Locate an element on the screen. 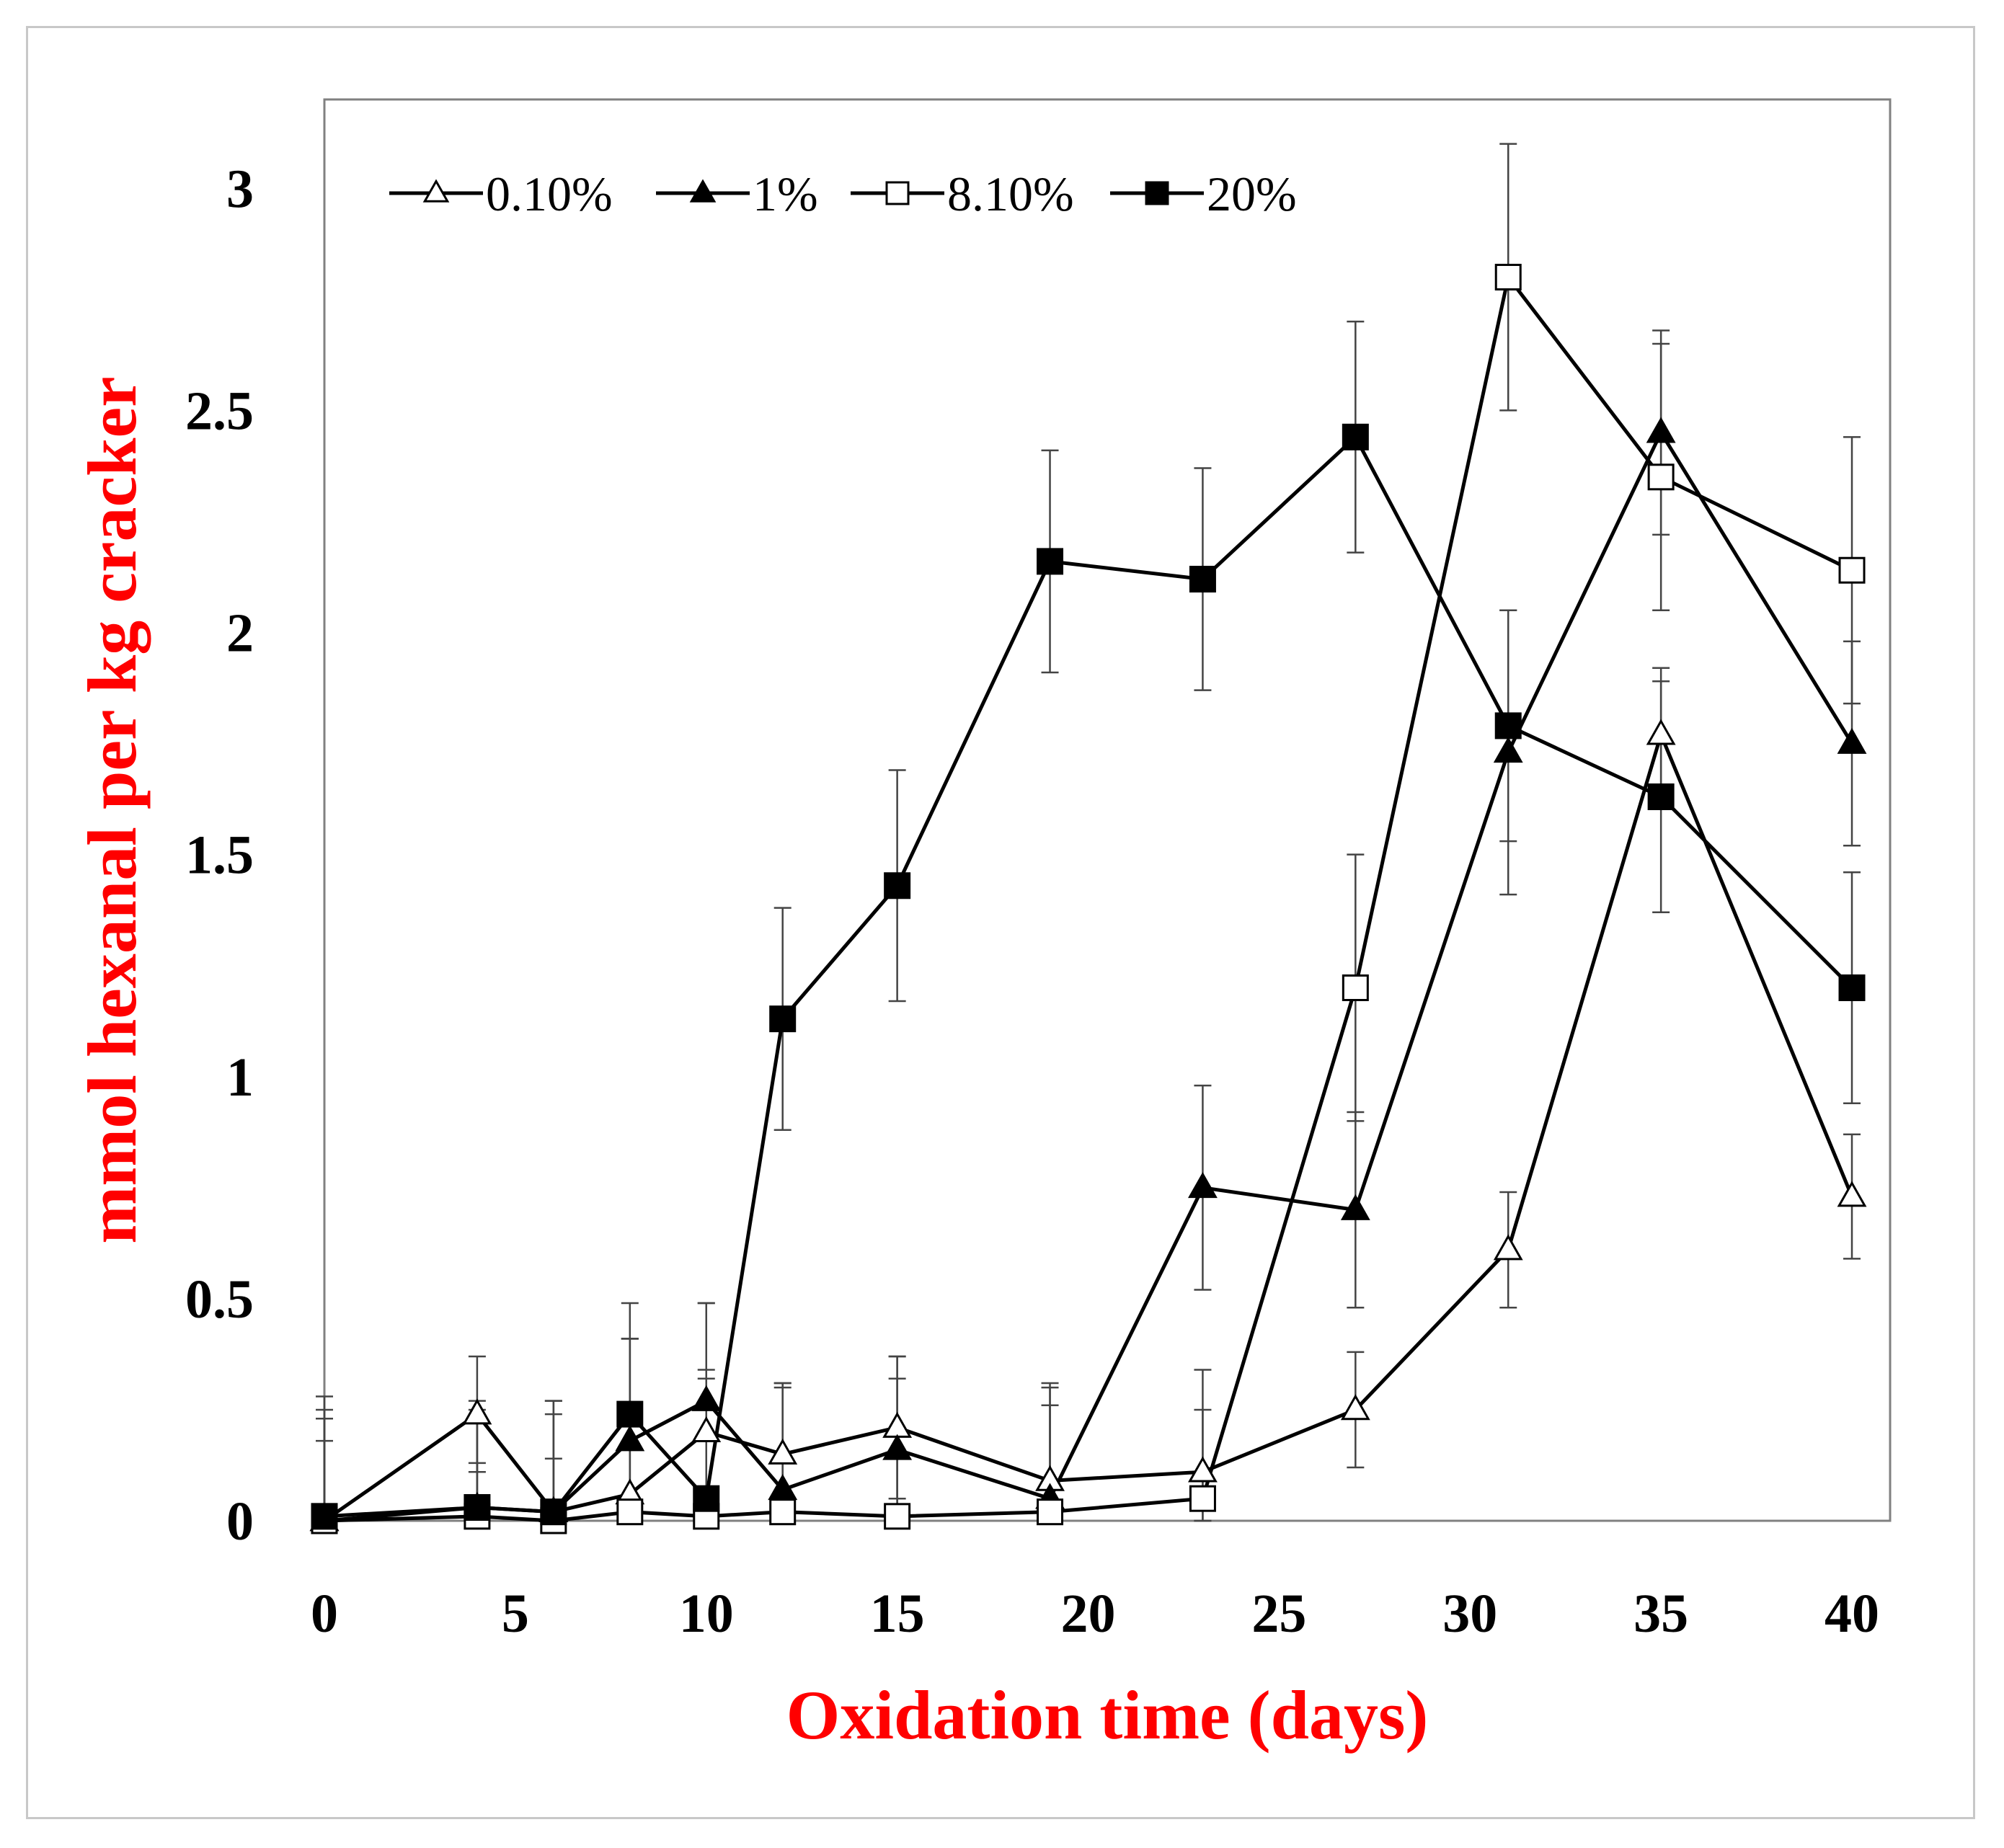 The width and height of the screenshot is (2004, 1848). legend-item: 8.10% is located at coordinates (962, 193).